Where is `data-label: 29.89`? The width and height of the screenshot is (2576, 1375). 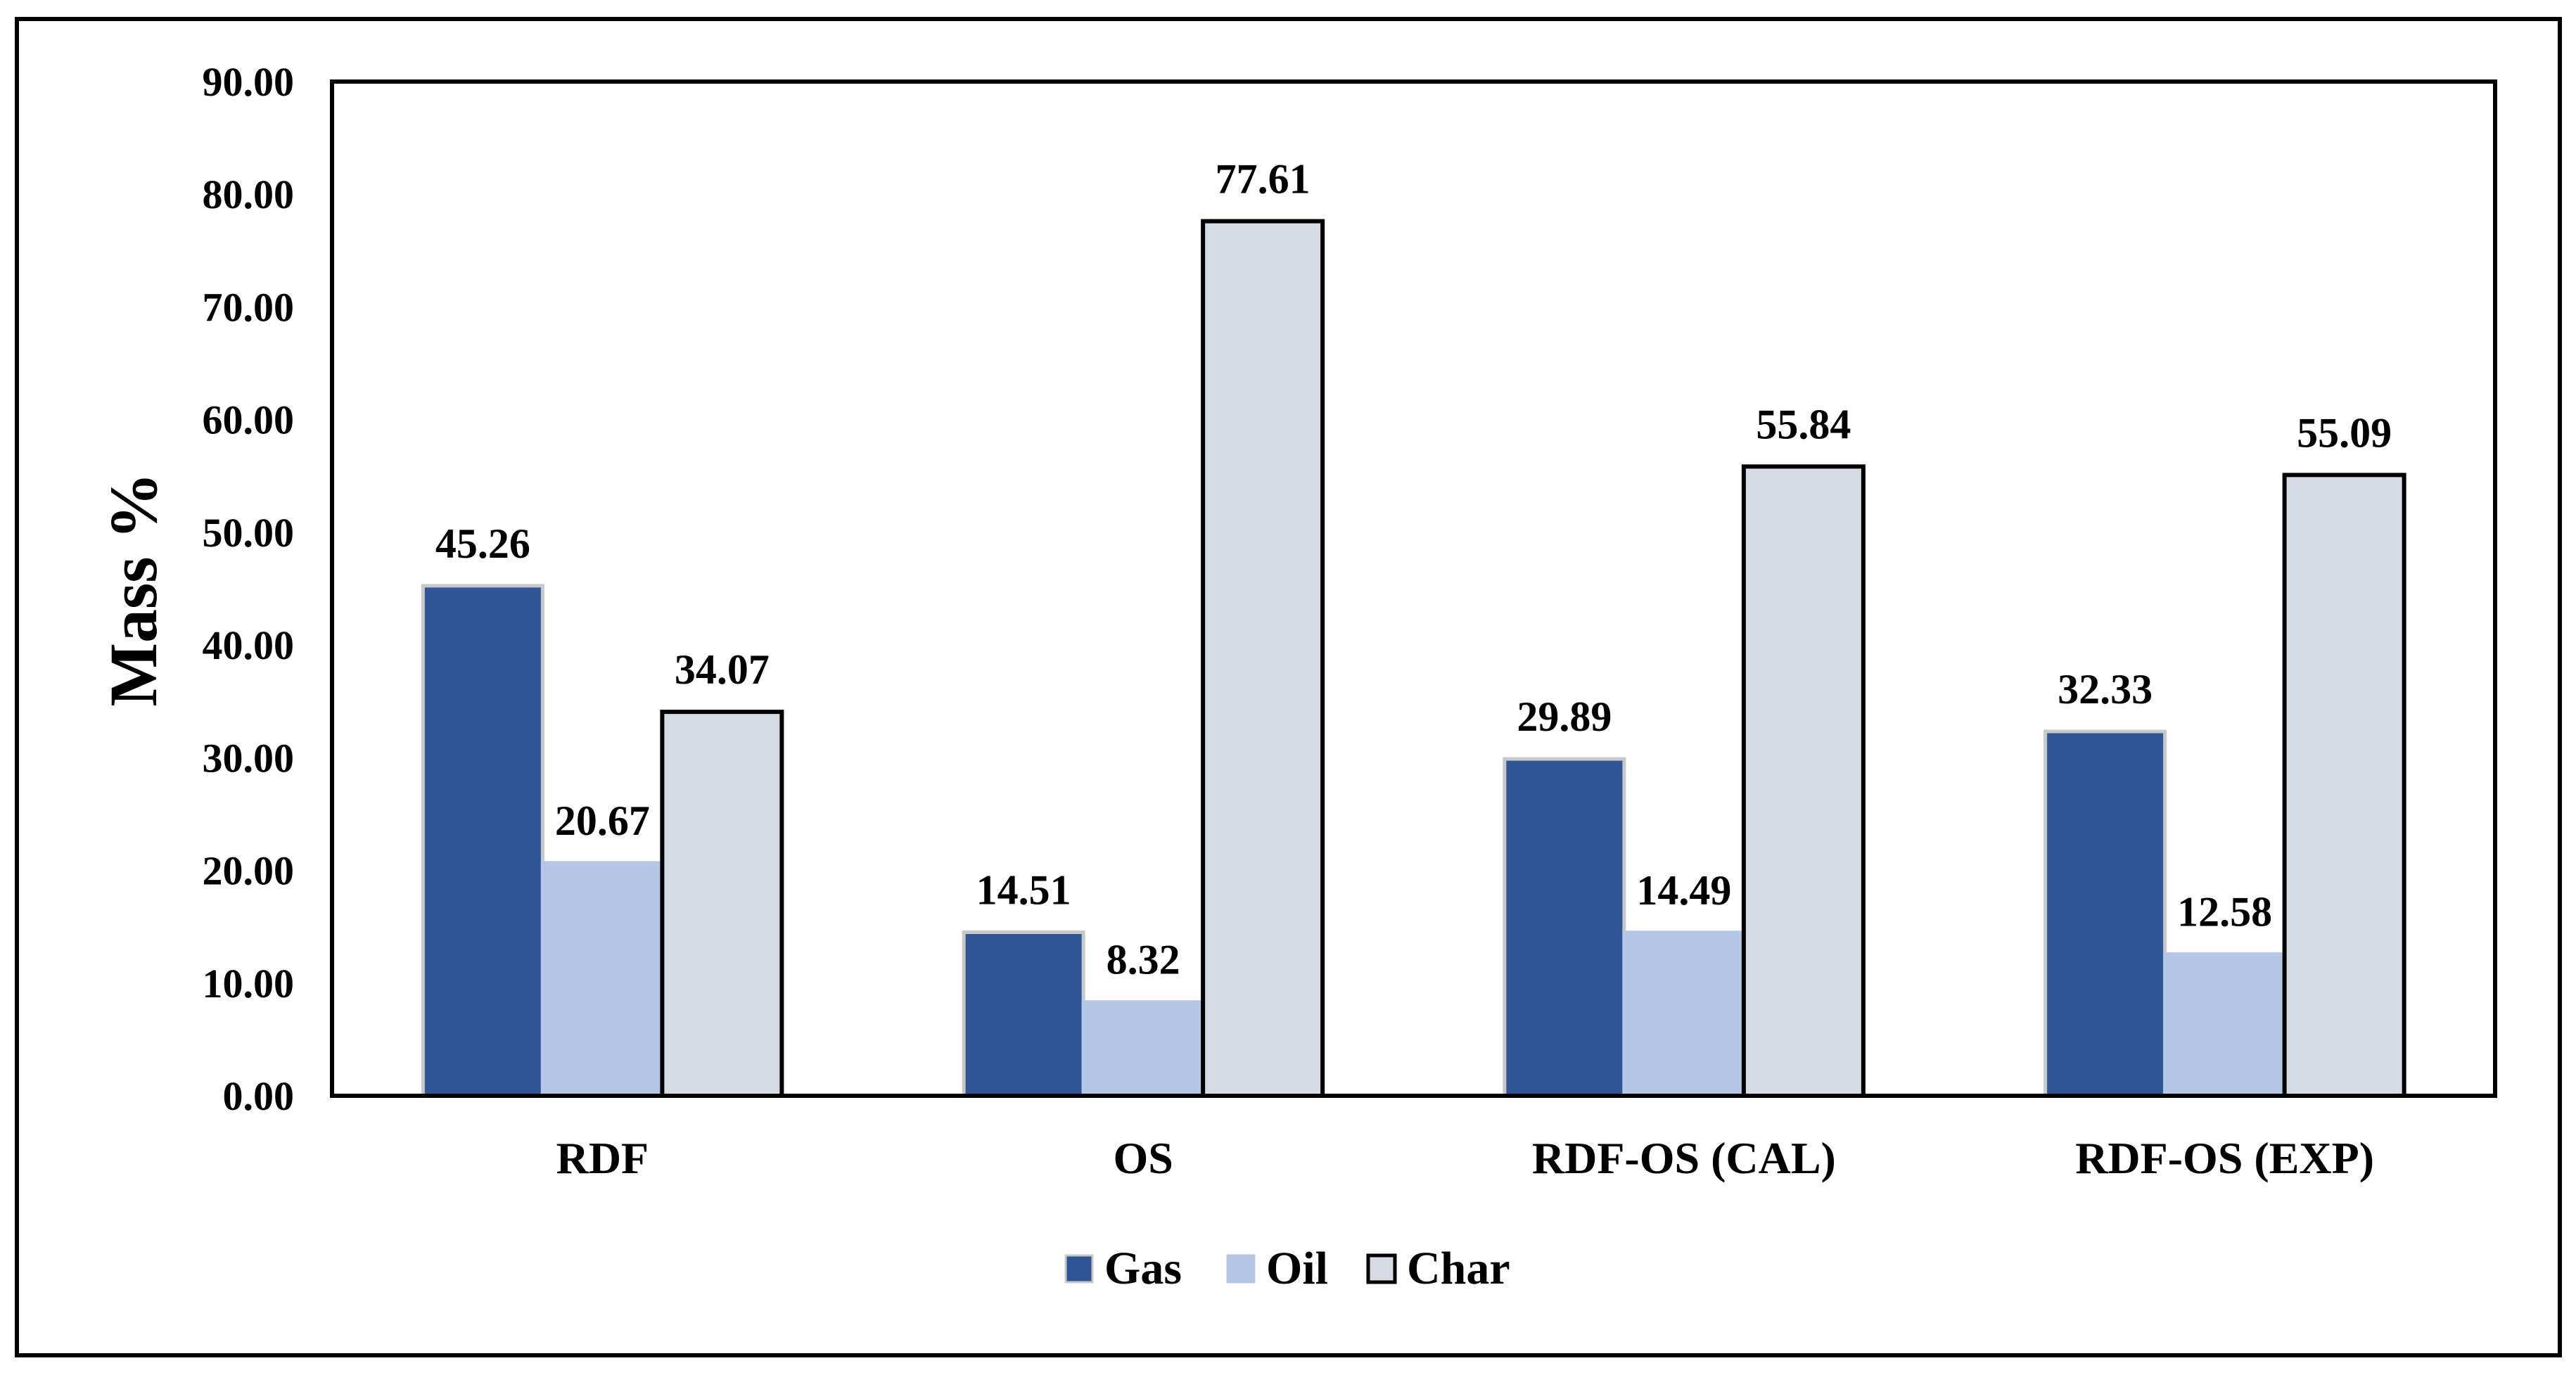 data-label: 29.89 is located at coordinates (1564, 716).